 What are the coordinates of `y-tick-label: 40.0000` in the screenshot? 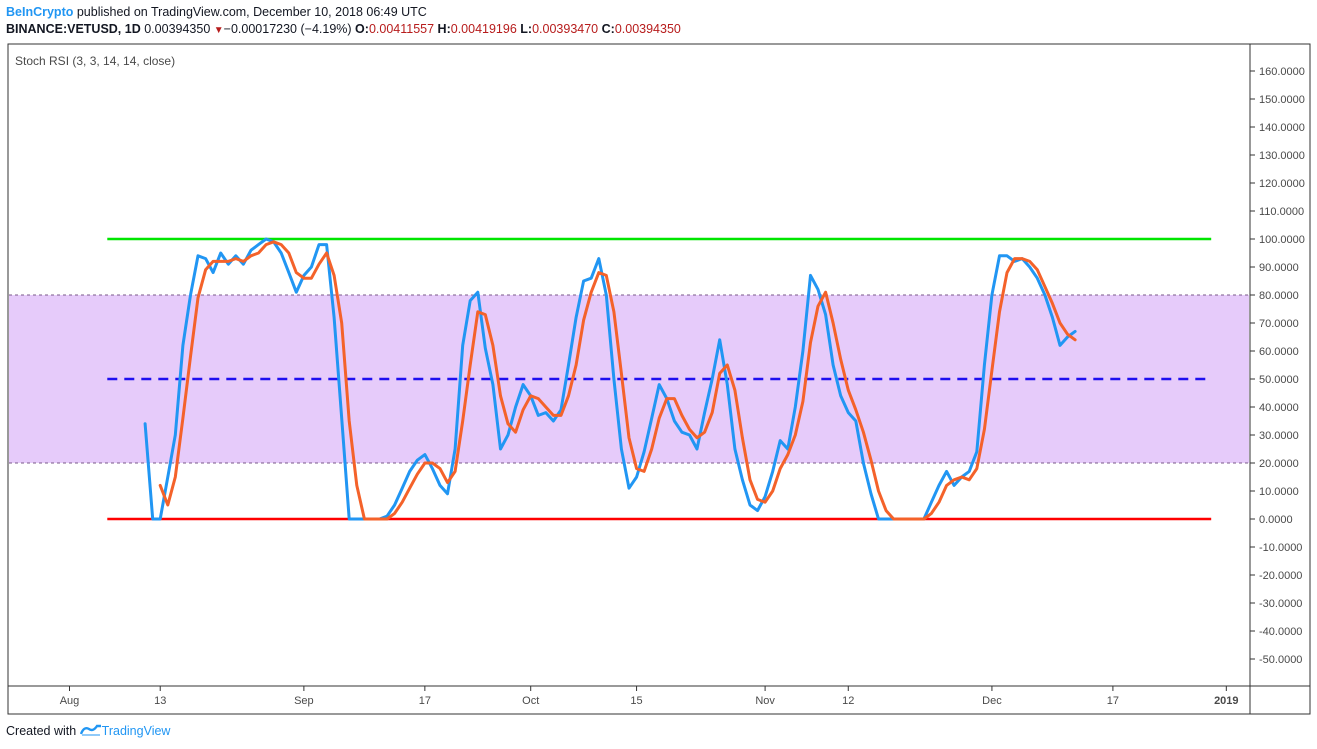 It's located at (1279, 408).